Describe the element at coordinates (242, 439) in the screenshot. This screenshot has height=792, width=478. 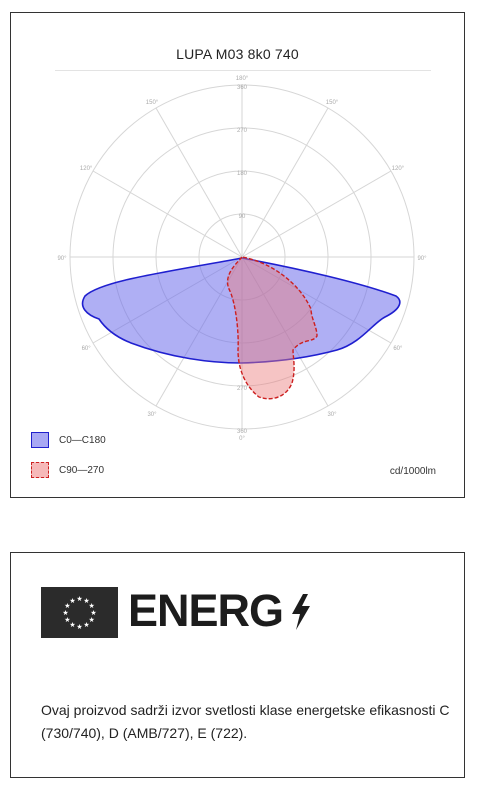
I see `angle-label: 0°` at that location.